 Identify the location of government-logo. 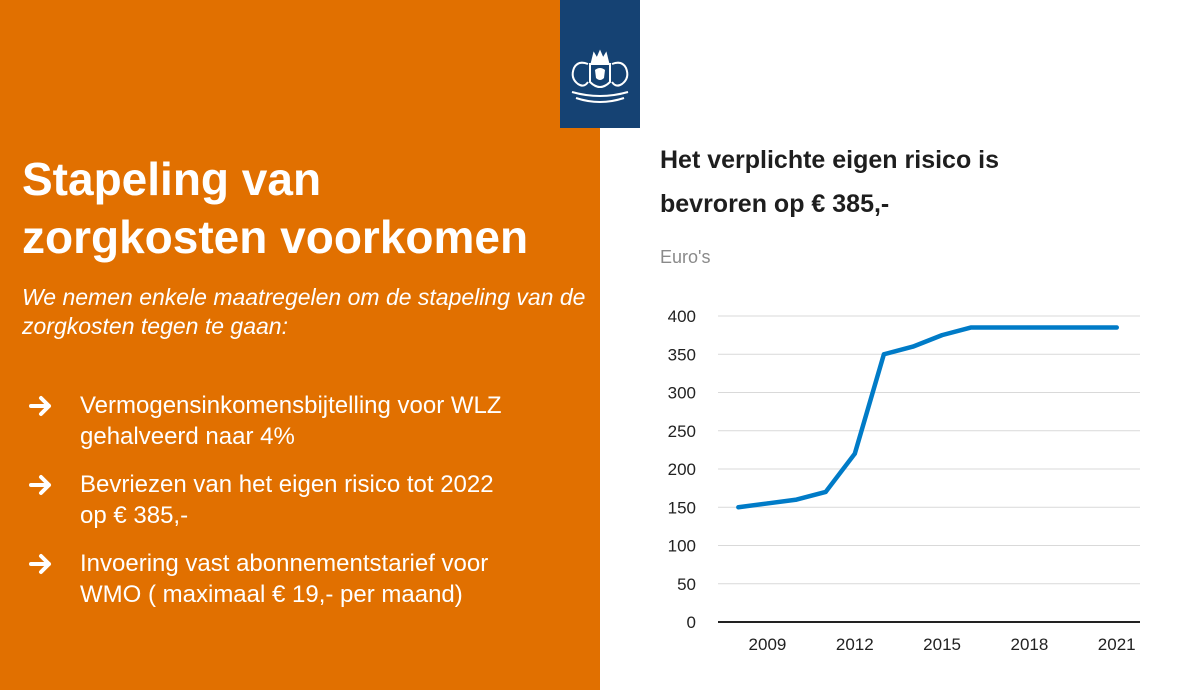
(600, 64).